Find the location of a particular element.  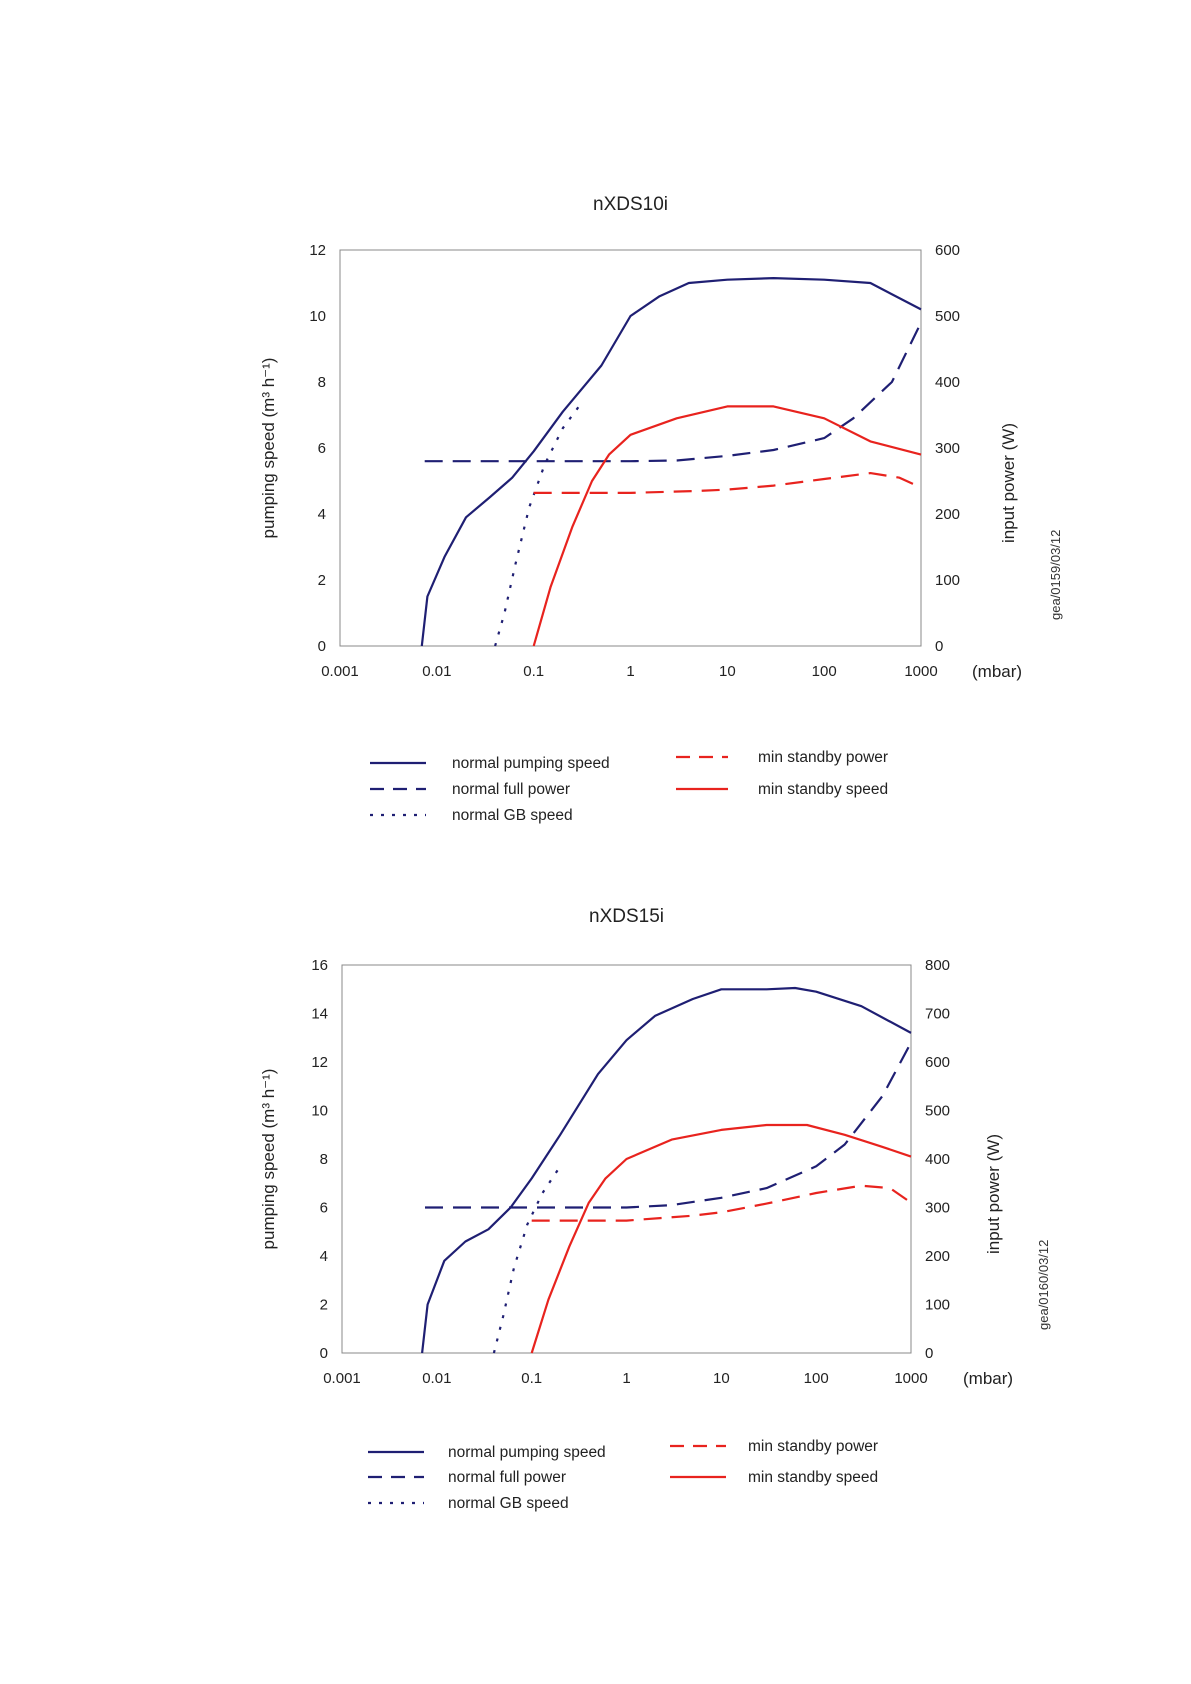

y-tick-label: 14 is located at coordinates (319, 1014).